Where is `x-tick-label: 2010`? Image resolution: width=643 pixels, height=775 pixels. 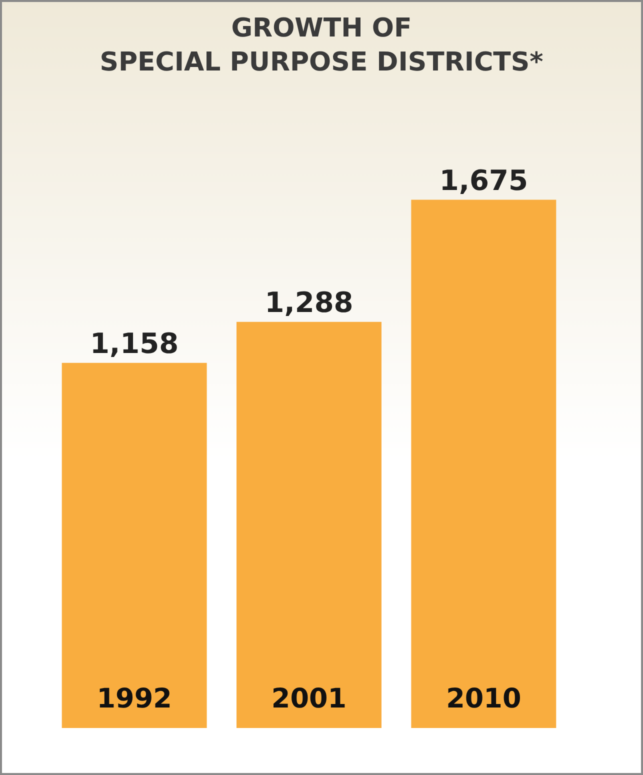
x-tick-label: 2010 is located at coordinates (484, 699).